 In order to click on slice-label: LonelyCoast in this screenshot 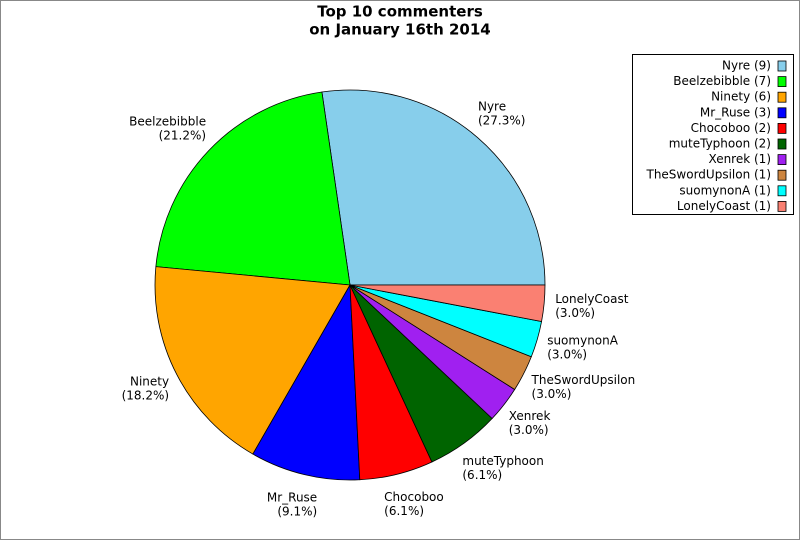, I will do `click(592, 299)`.